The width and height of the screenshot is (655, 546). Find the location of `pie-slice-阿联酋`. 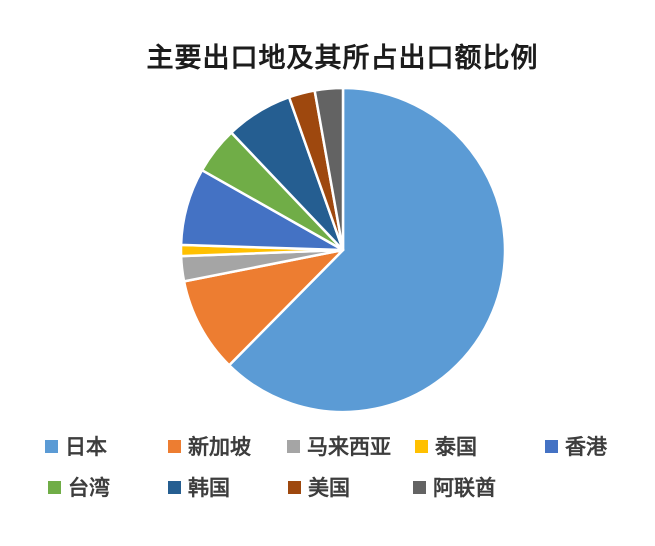

pie-slice-阿联酋 is located at coordinates (329, 169).